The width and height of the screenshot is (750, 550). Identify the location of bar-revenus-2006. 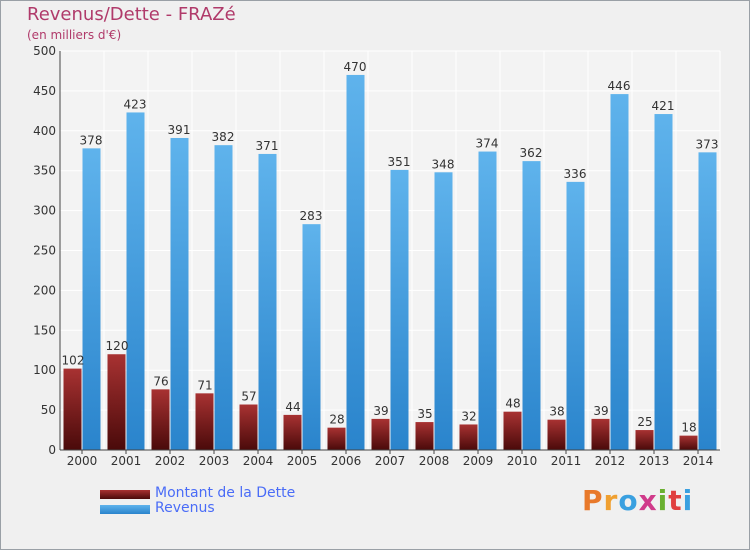
(355, 262).